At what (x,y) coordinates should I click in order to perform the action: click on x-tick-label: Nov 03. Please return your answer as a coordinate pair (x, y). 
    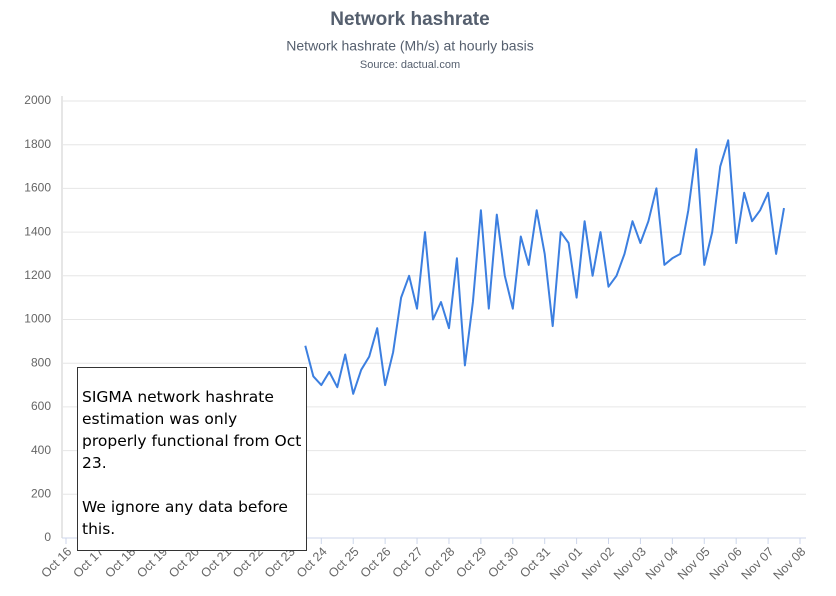
    Looking at the image, I should click on (630, 564).